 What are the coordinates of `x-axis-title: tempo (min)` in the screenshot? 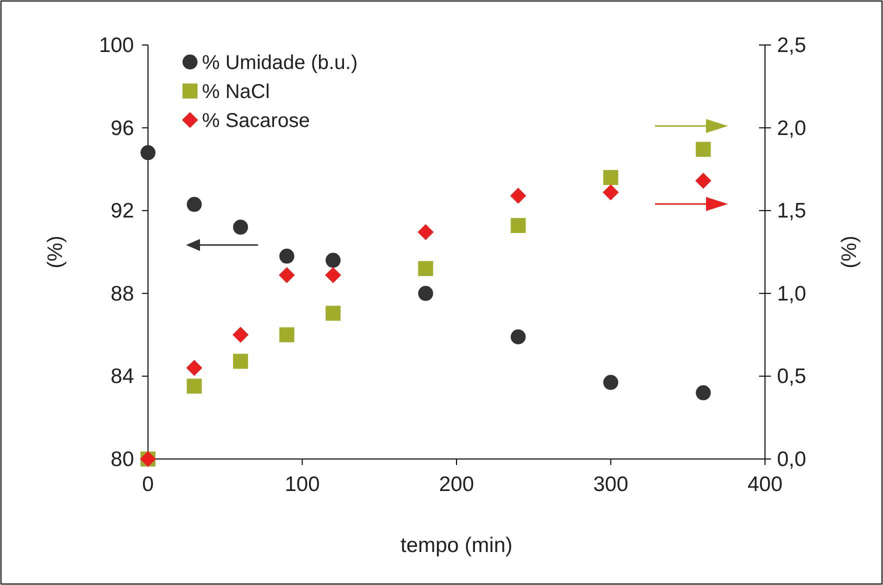 It's located at (456, 545).